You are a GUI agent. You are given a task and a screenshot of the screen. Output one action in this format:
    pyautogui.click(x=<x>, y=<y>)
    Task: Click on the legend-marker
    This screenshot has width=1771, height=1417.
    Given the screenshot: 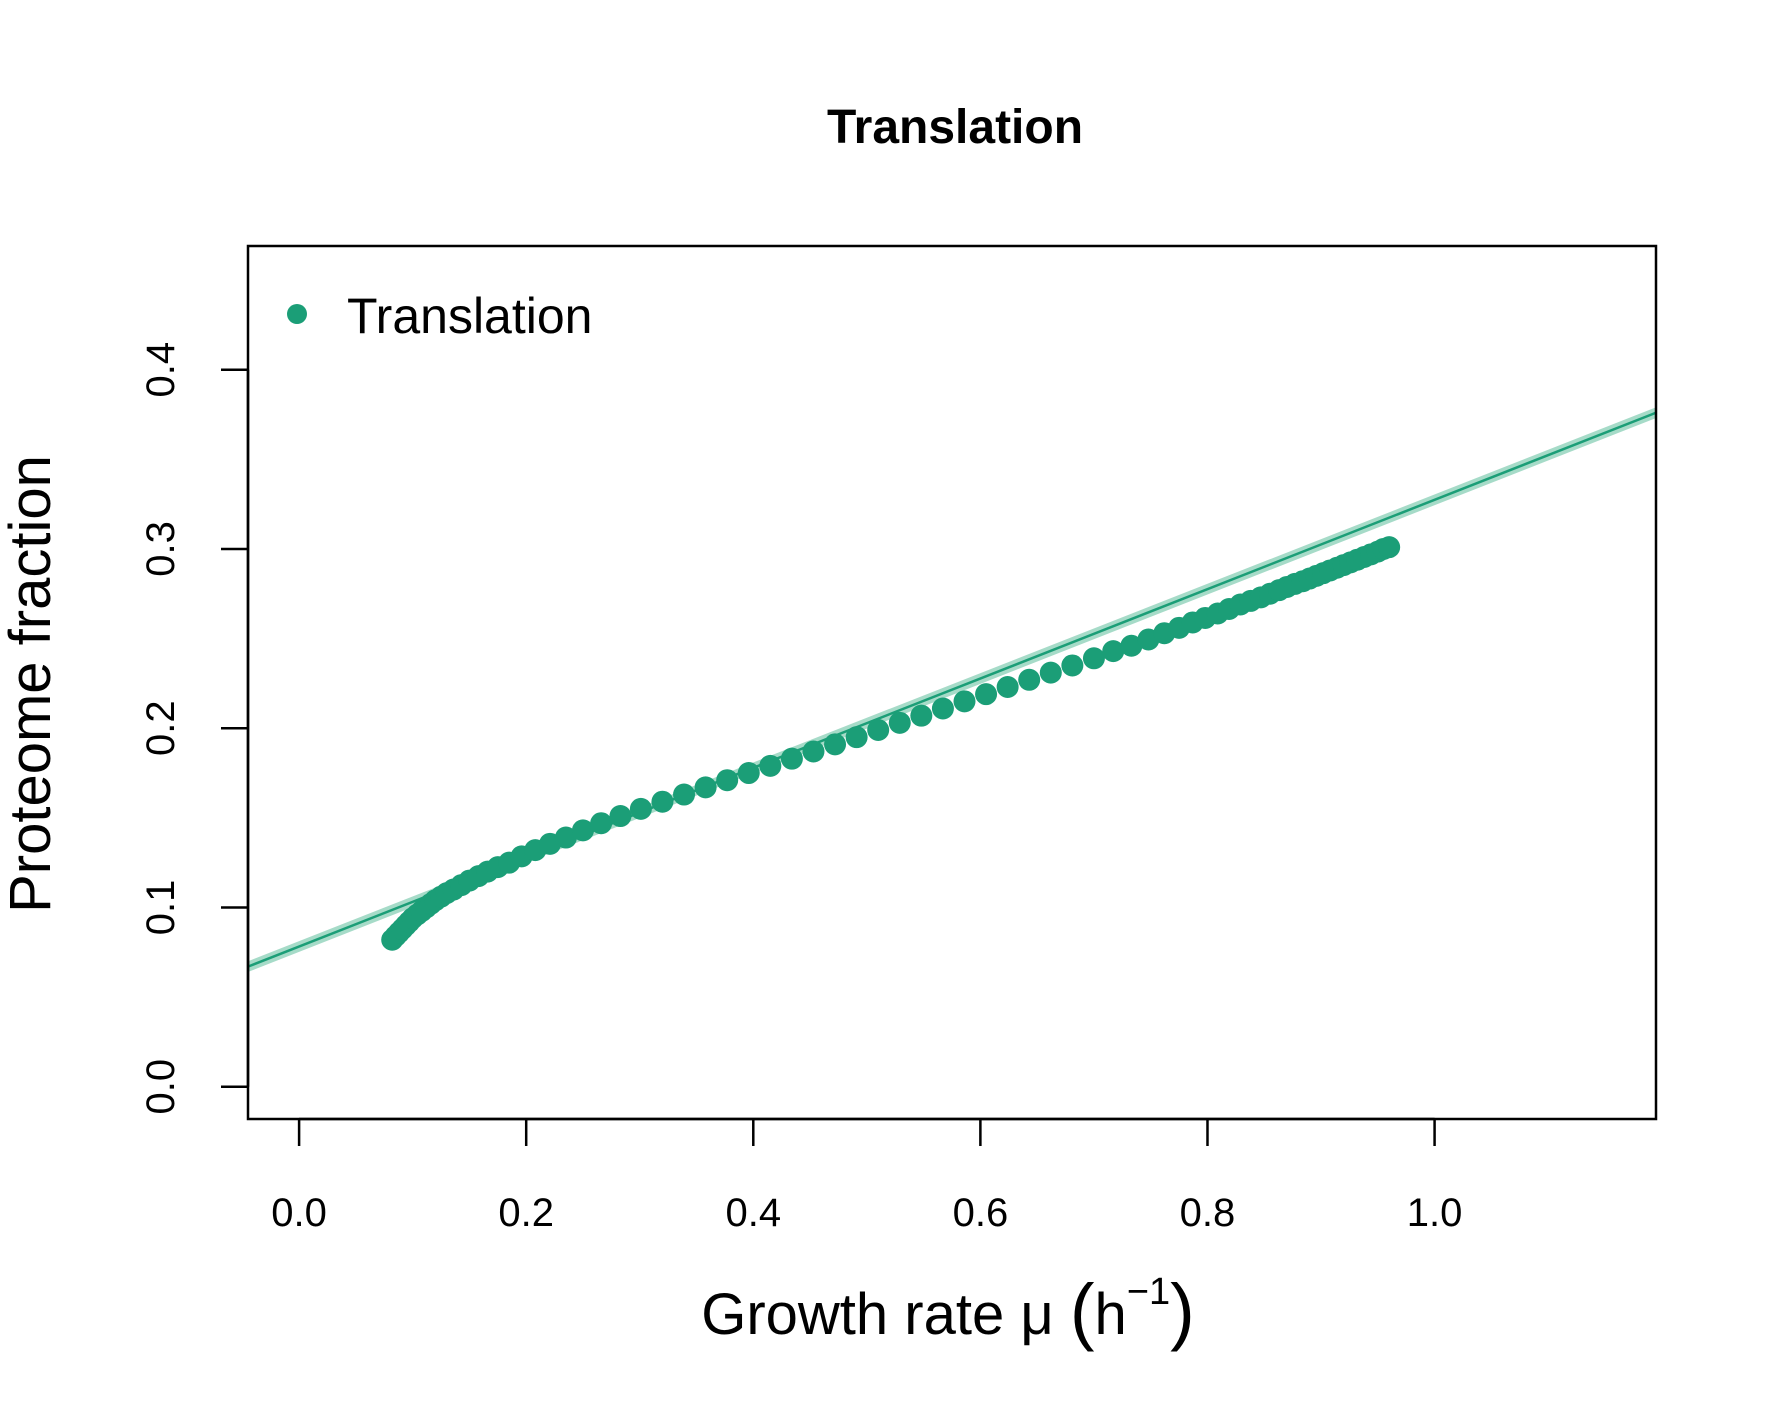 What is the action you would take?
    pyautogui.click(x=297, y=314)
    